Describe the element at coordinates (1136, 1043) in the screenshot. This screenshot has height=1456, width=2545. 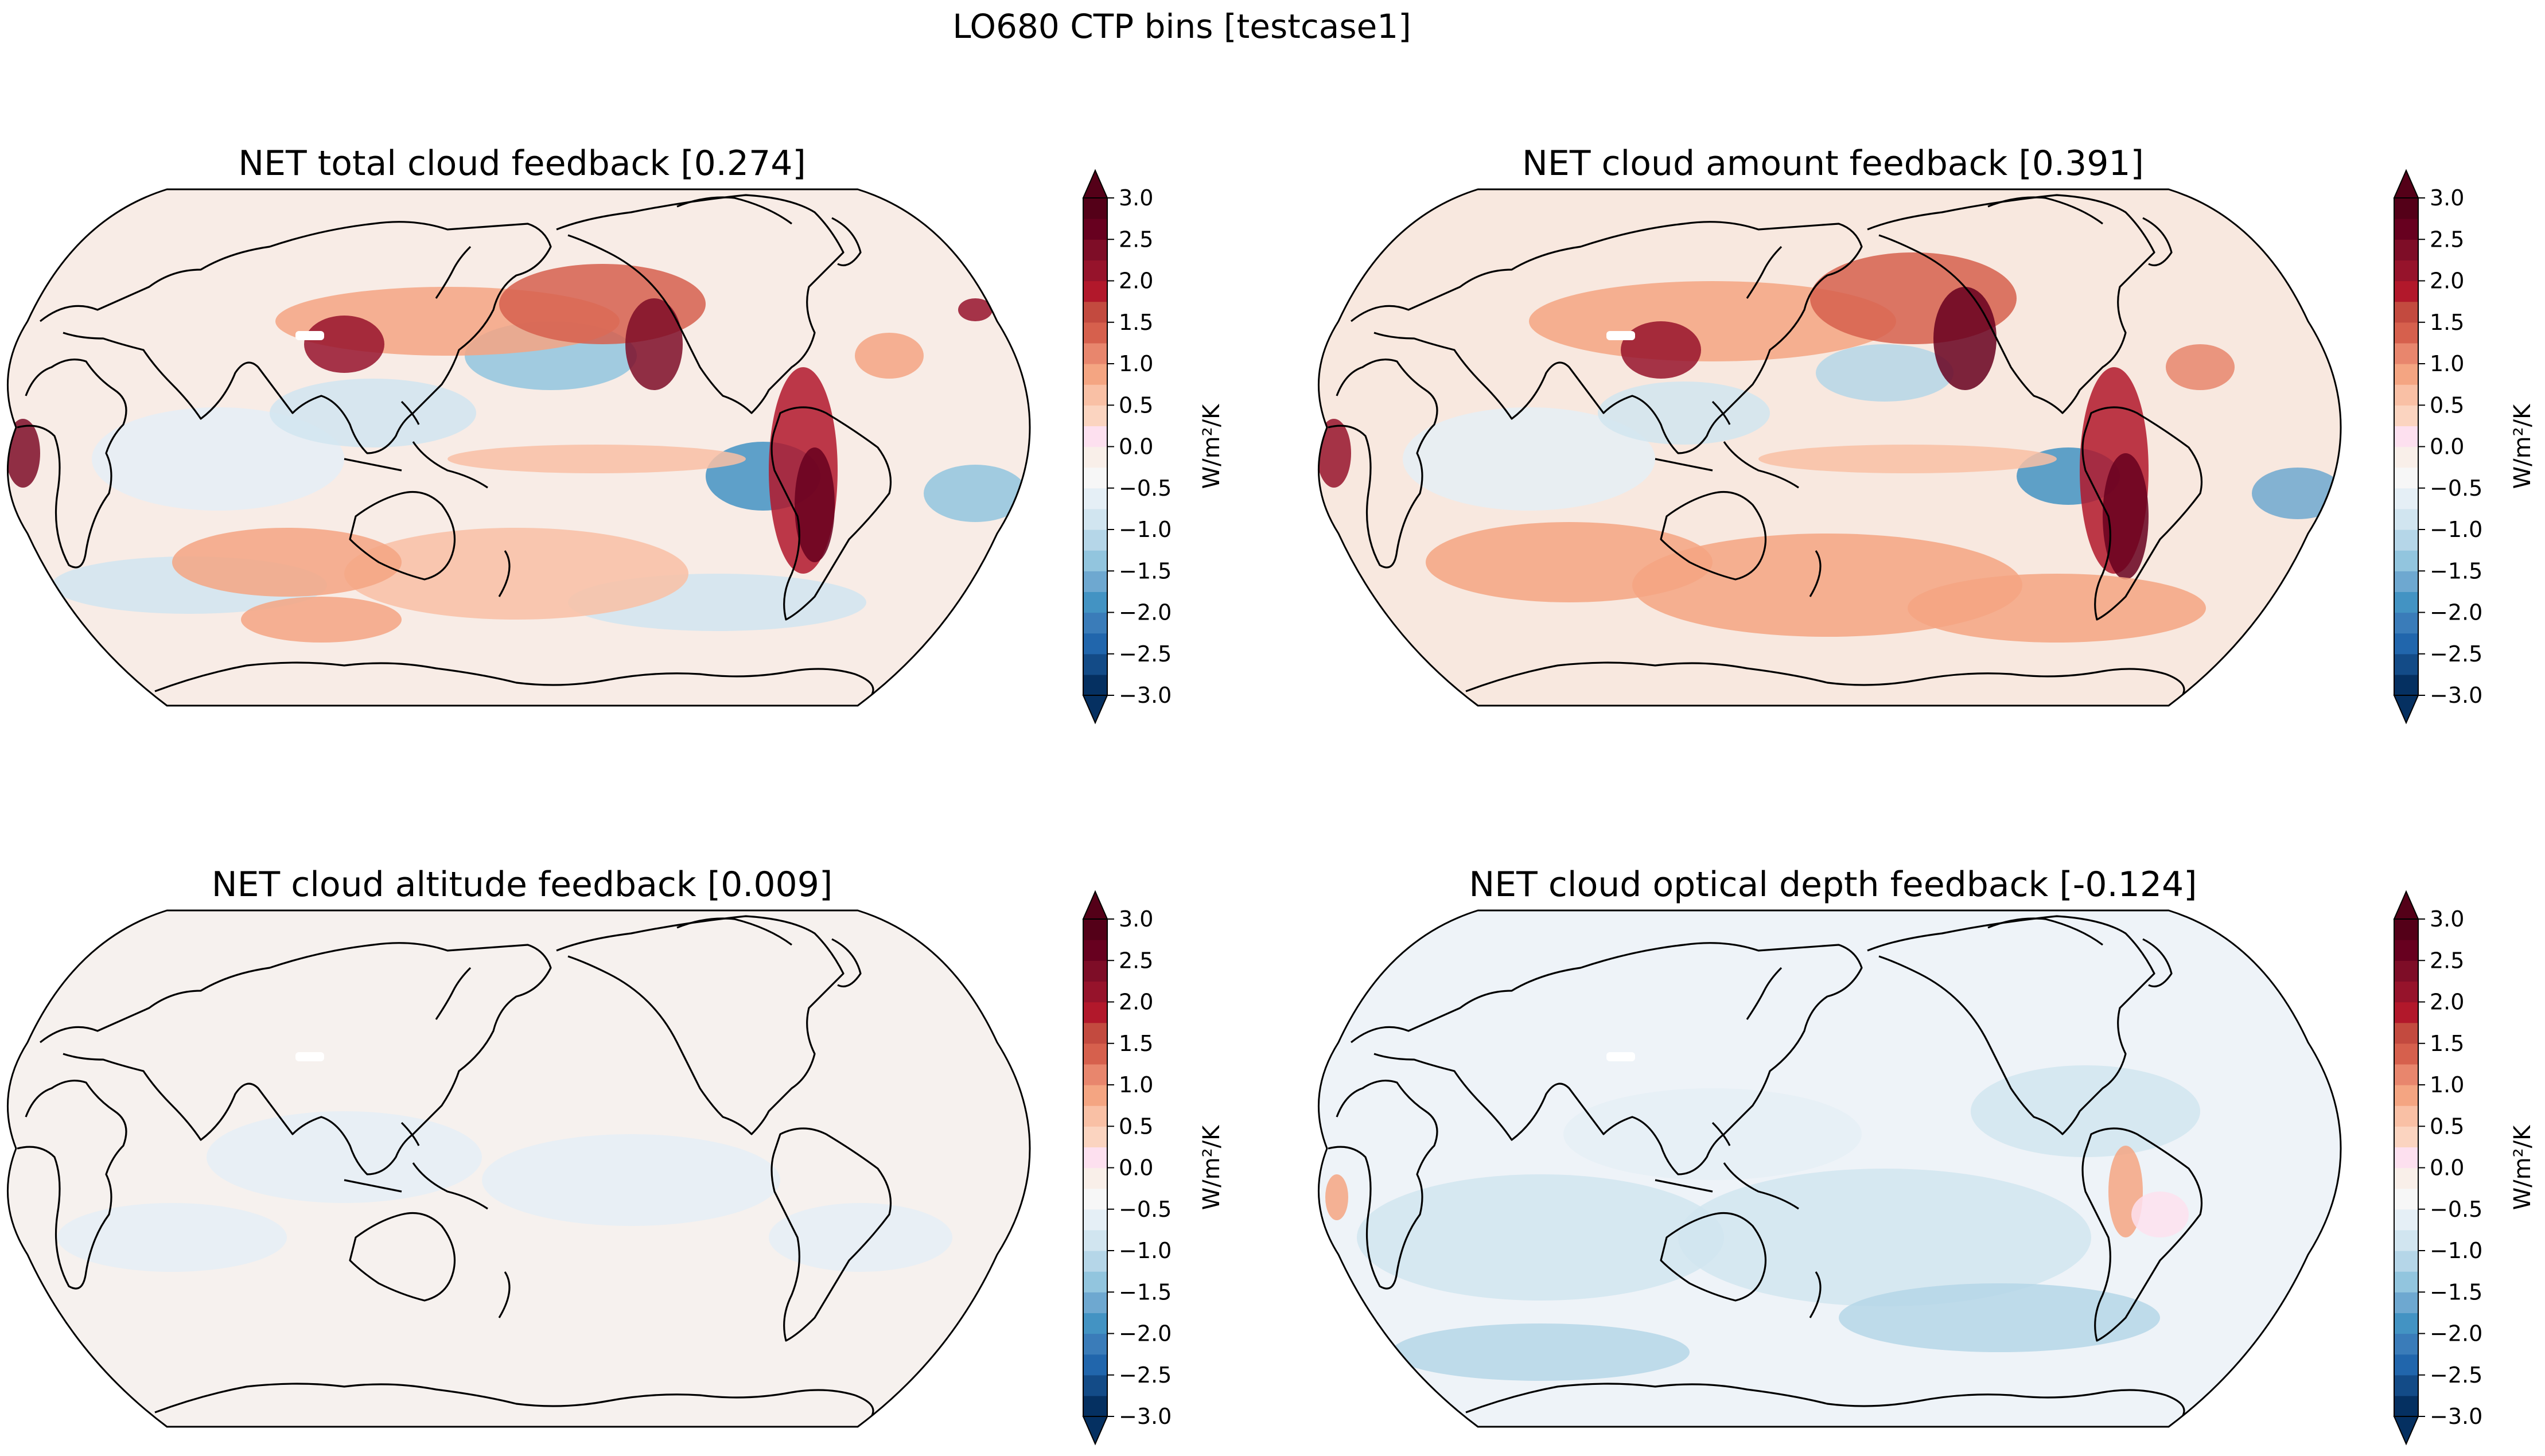
I see `colorbar-tick-label: 1.5` at that location.